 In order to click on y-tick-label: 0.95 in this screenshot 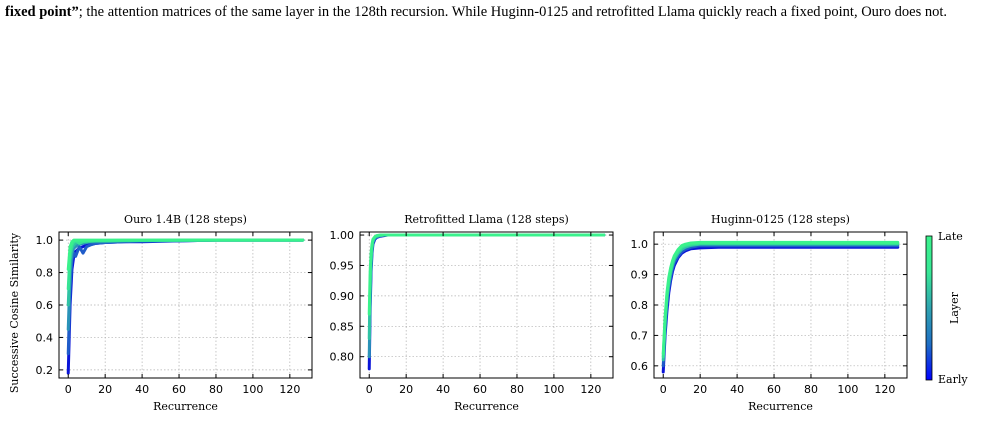, I will do `click(342, 265)`.